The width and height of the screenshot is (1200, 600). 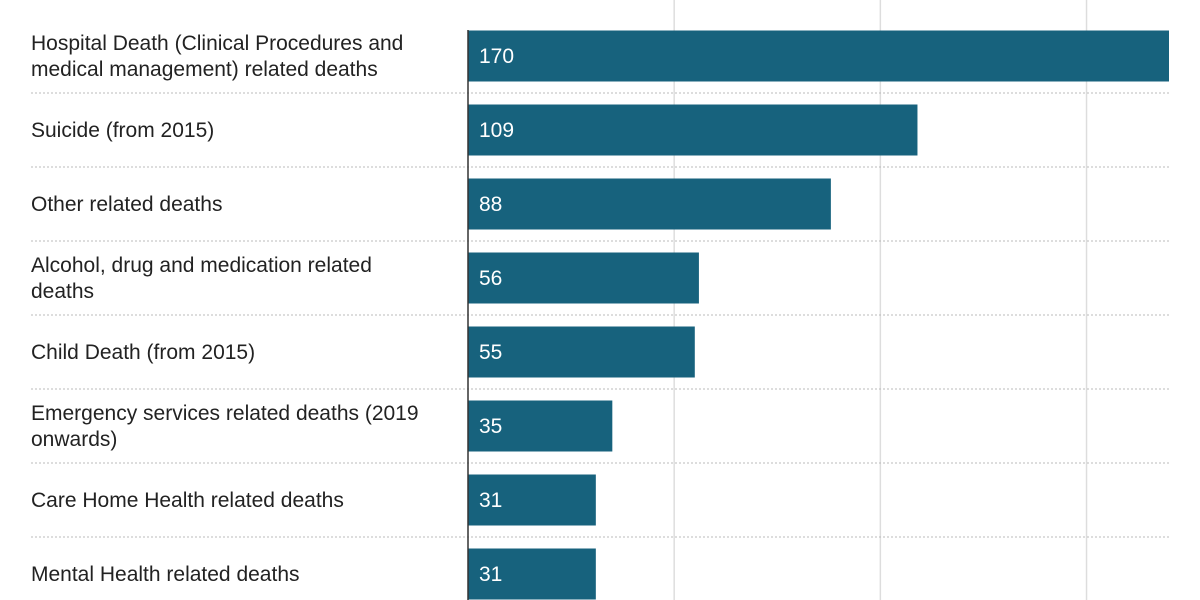 I want to click on category-label-line: Suicide (from 2015), so click(x=122, y=130).